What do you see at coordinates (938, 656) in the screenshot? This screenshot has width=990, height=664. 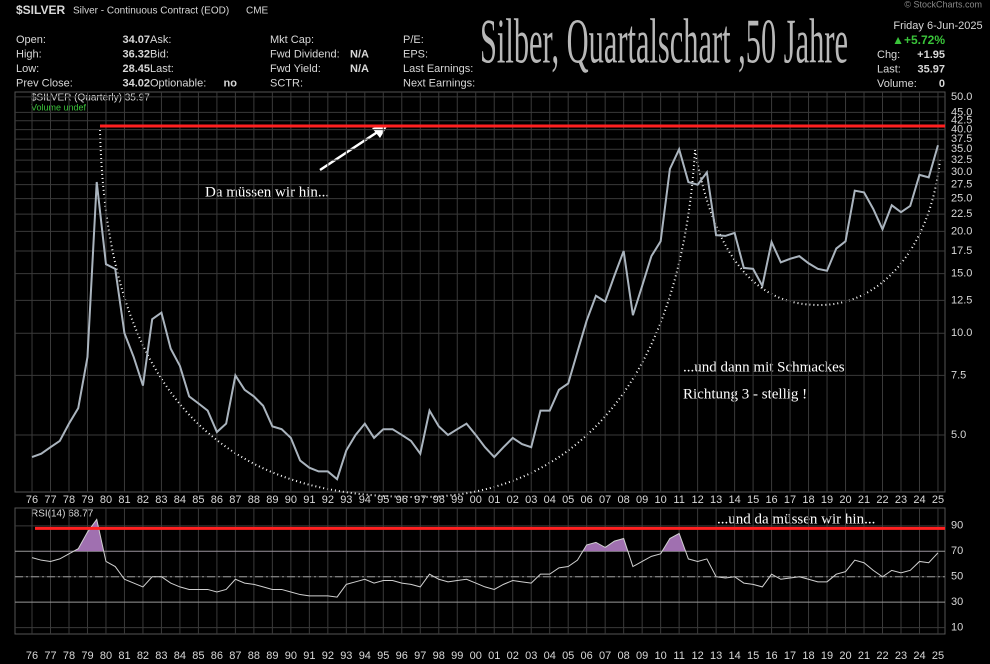 I see `x-tick-label: 25` at bounding box center [938, 656].